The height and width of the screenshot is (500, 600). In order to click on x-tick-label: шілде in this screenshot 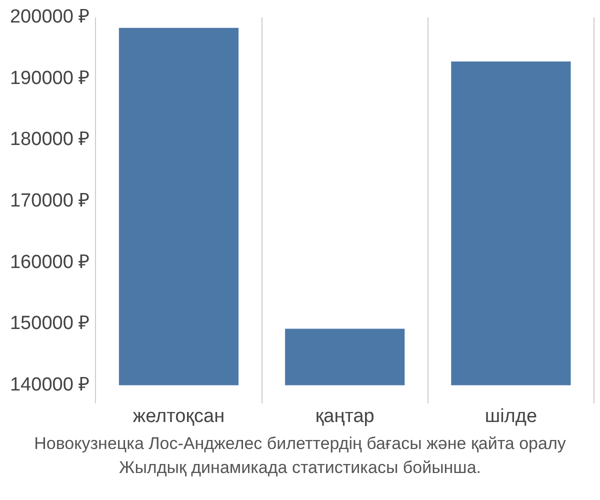, I will do `click(511, 416)`.